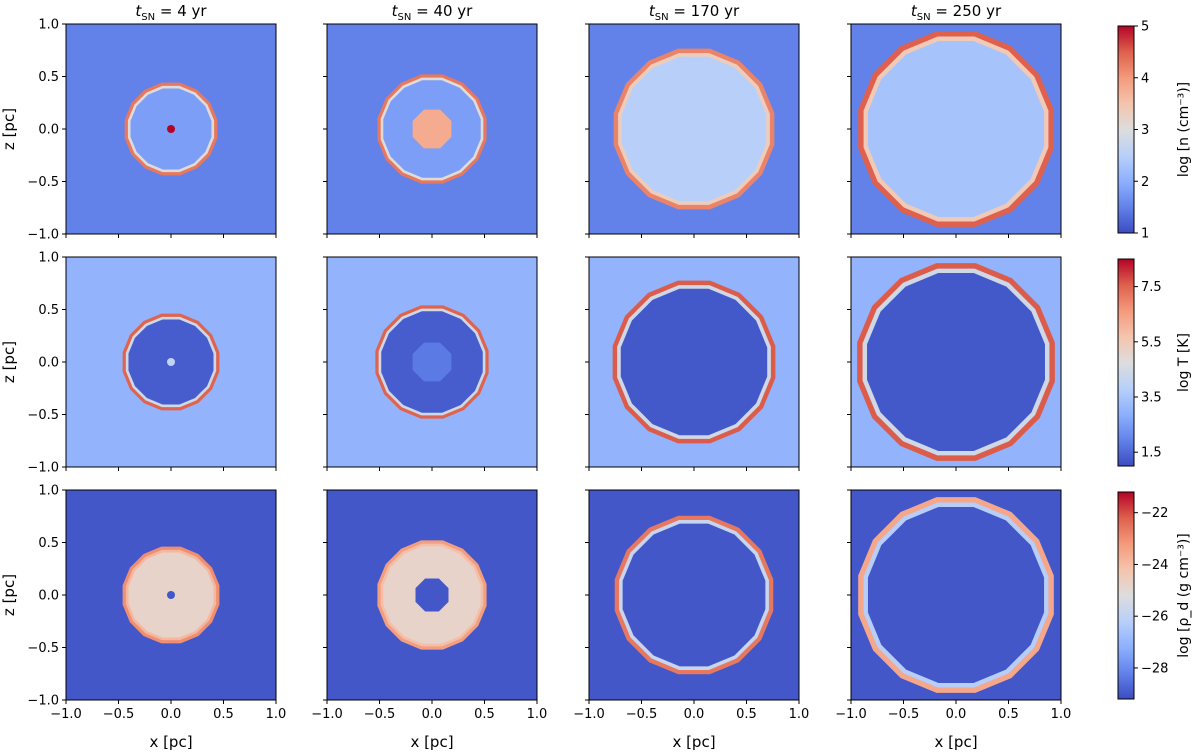 Image resolution: width=1200 pixels, height=752 pixels. I want to click on panel-r3-c3: −1.0 −0.5 0.0 0.5 1.0 x [pc], so click(691, 620).